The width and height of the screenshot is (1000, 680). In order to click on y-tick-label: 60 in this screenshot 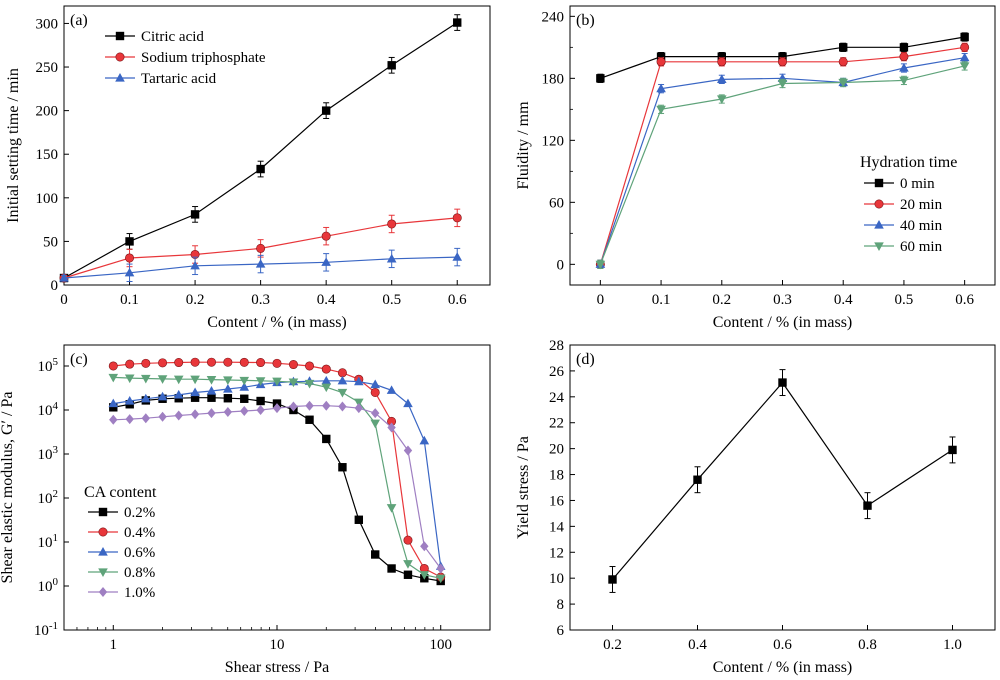, I will do `click(556, 203)`.